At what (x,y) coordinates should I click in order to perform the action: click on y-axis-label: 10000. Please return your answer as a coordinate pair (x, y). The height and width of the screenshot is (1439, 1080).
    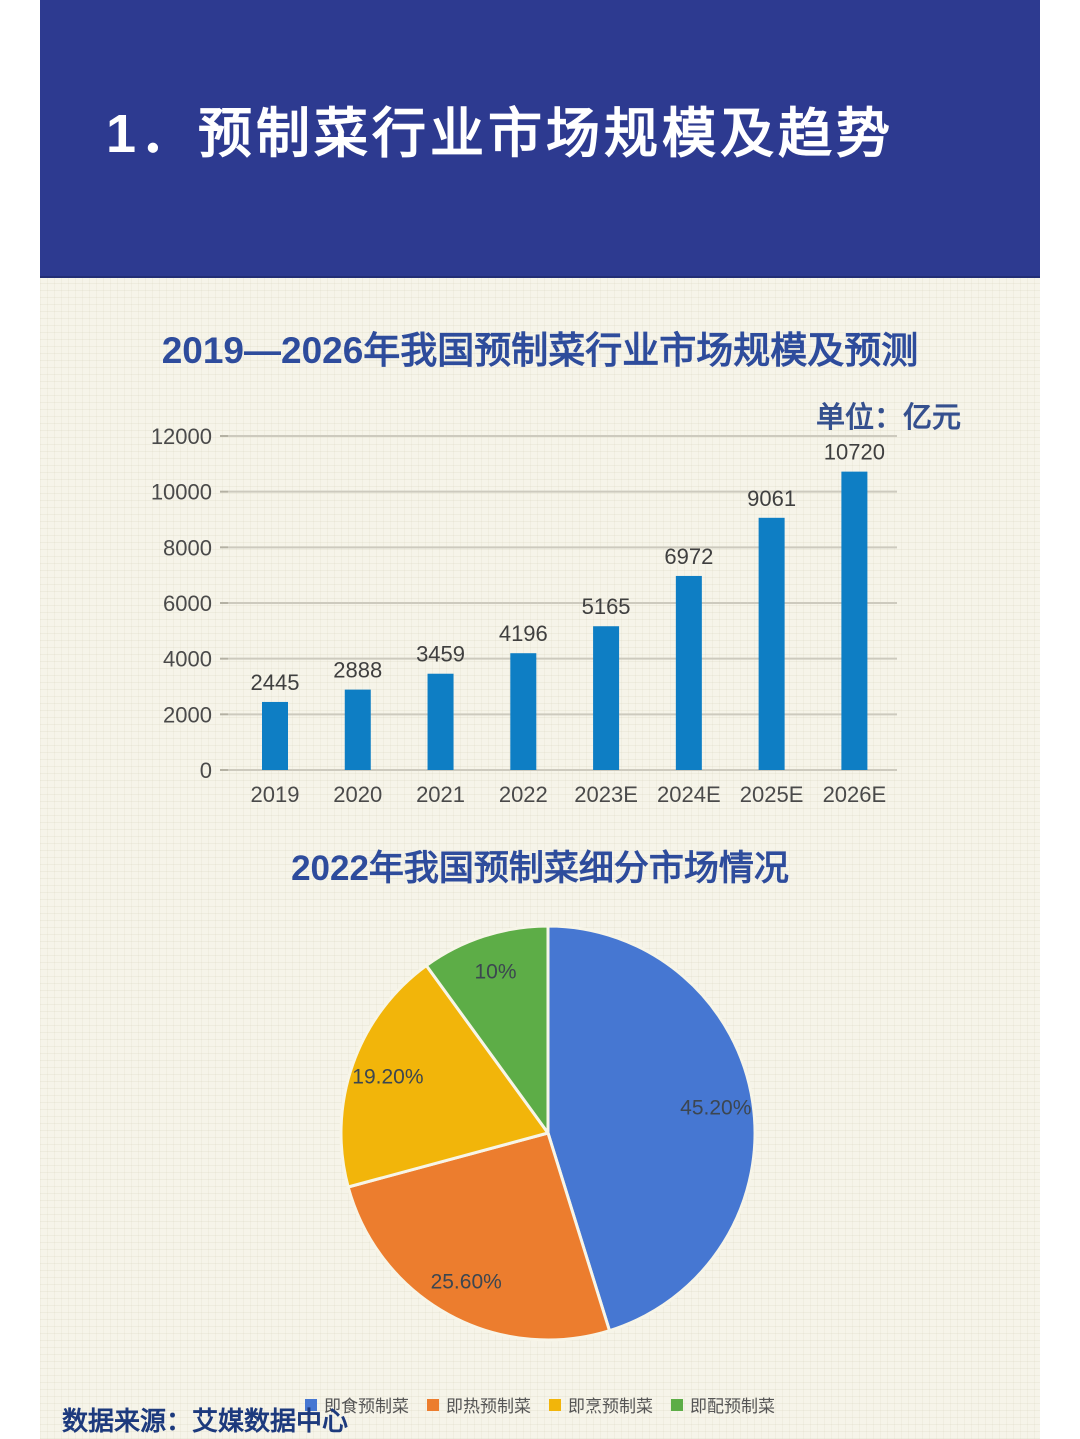
    Looking at the image, I should click on (181, 492).